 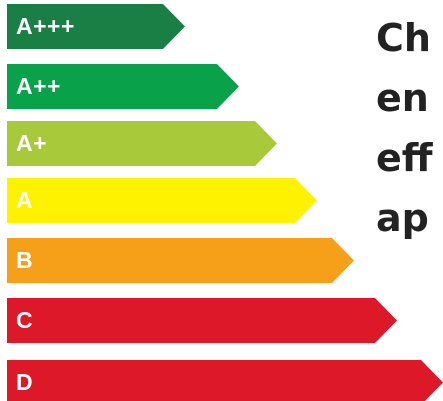 I want to click on rating-bar-a: A, so click(x=162, y=200).